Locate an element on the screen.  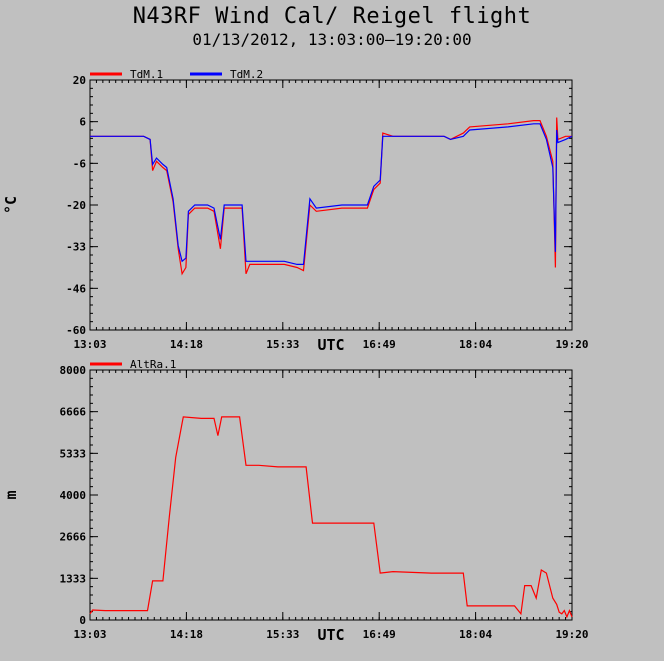
y-tick-label: 2666 is located at coordinates (73, 537).